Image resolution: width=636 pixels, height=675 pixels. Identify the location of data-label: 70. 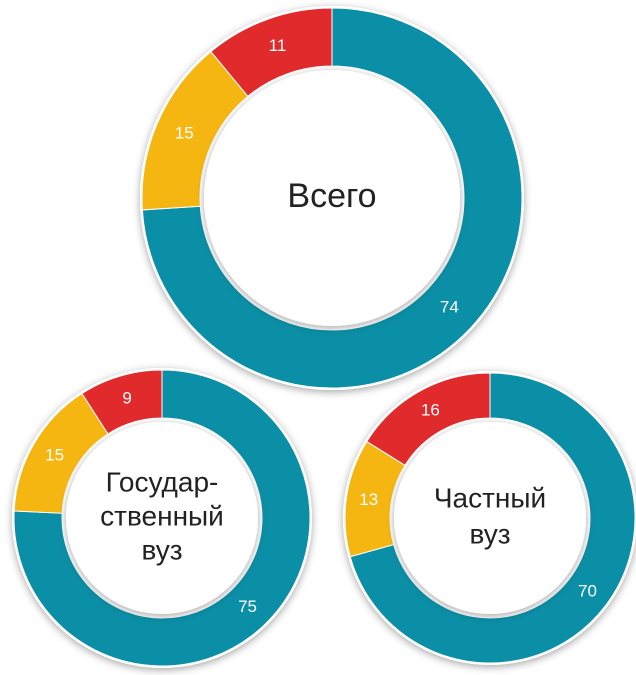
(587, 591).